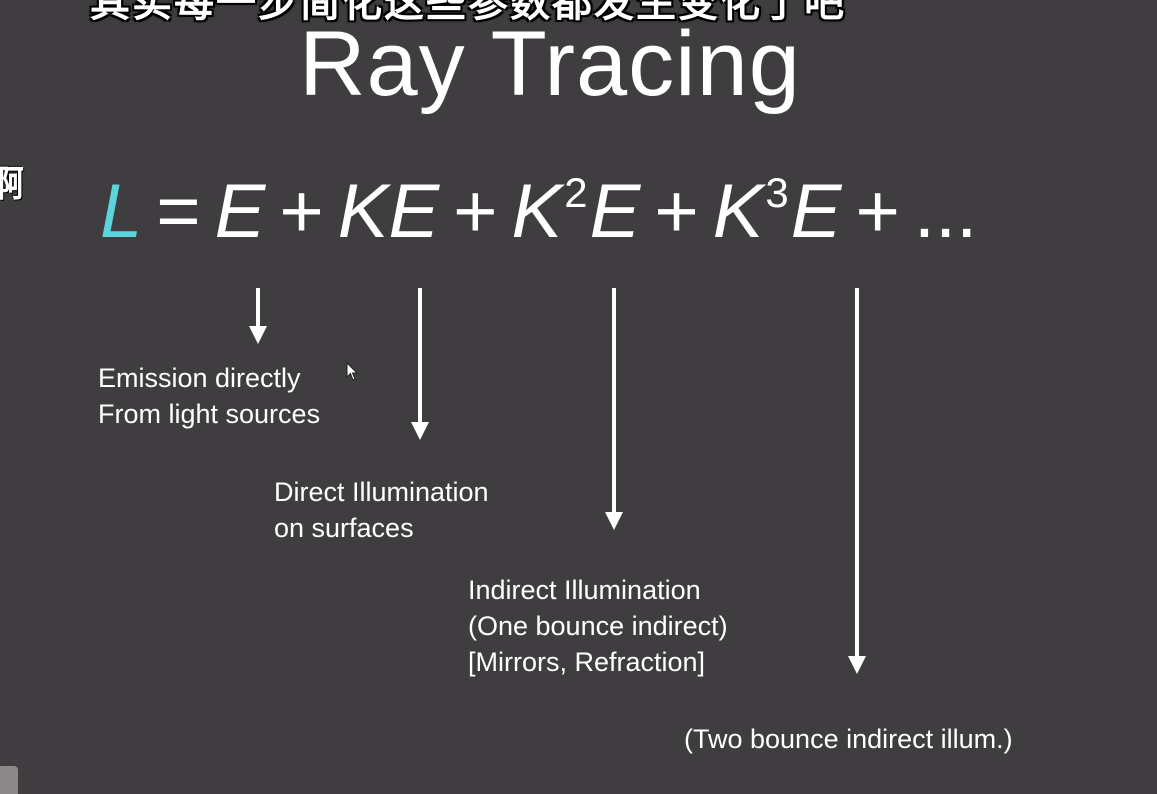 The height and width of the screenshot is (794, 1157). Describe the element at coordinates (584, 590) in the screenshot. I see `label-indirect-line1: Indirect Illumination` at that location.